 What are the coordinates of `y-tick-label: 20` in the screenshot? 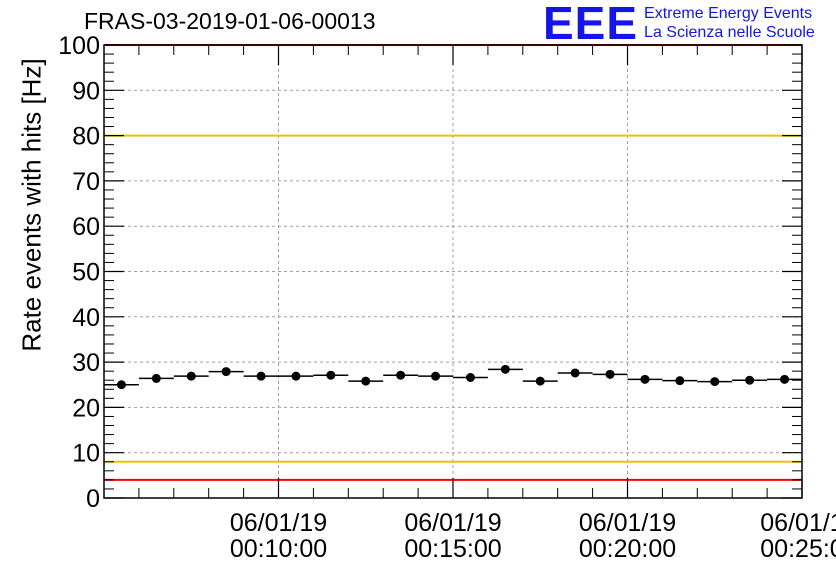 It's located at (86, 408).